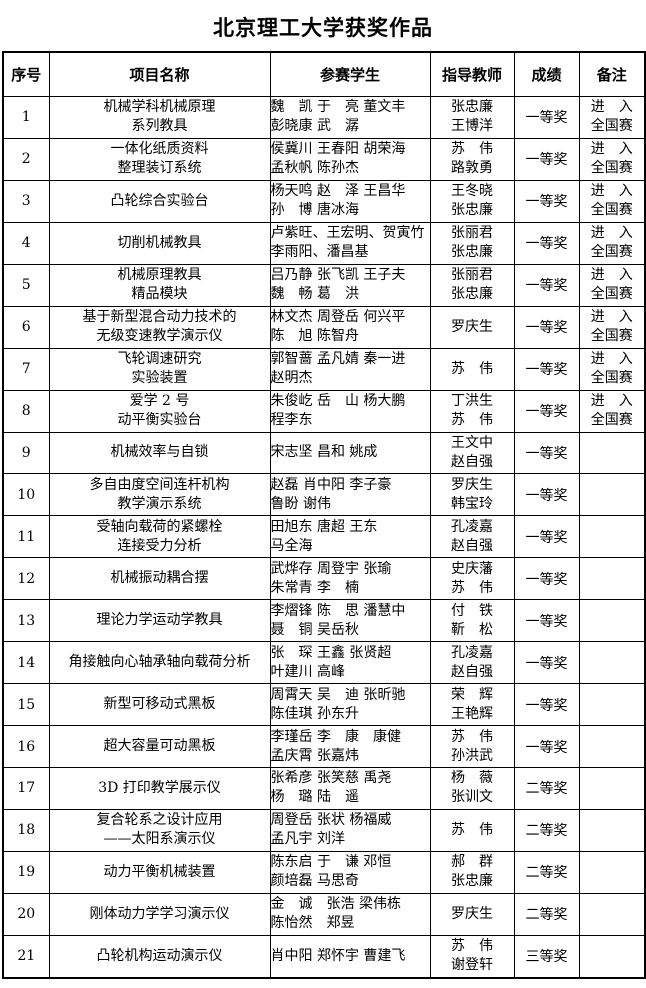 This screenshot has height=988, width=646. I want to click on cell-line: 多自由度空间连杆机构, so click(159, 484).